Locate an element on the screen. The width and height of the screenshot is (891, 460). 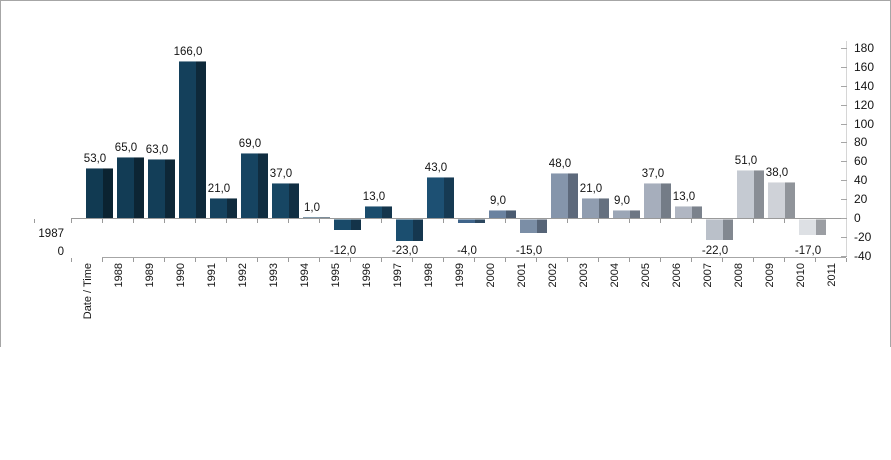
value-axis-tick-label: 120 is located at coordinates (864, 105).